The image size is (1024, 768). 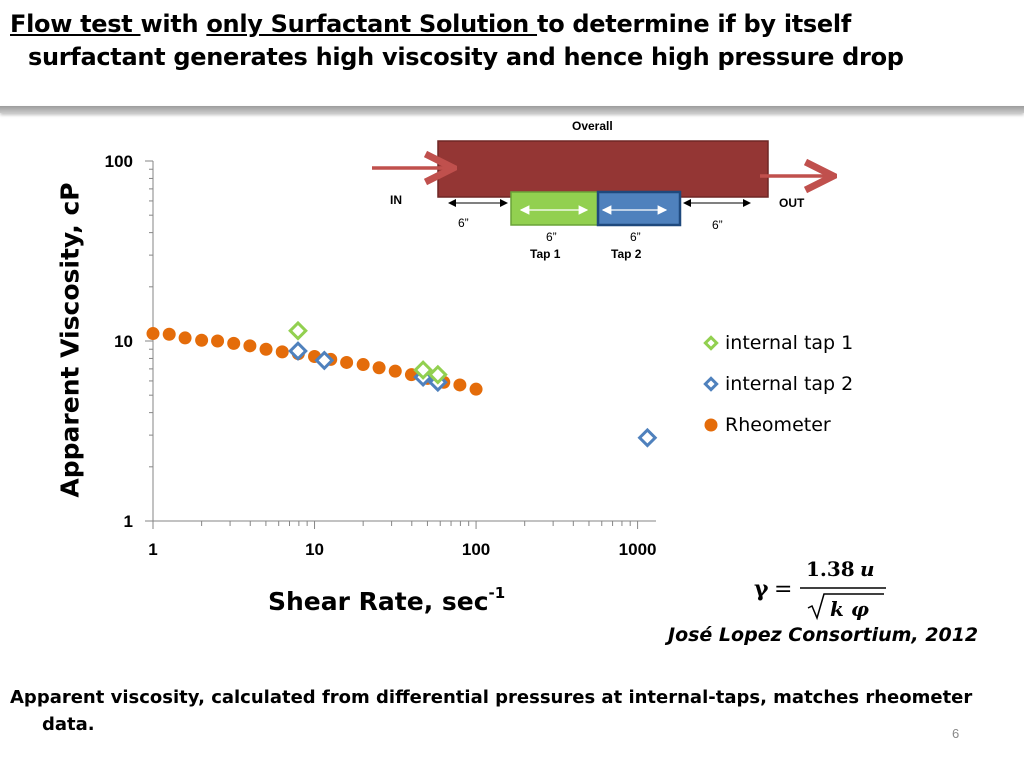 What do you see at coordinates (711, 343) in the screenshot?
I see `legend-marker-tap1` at bounding box center [711, 343].